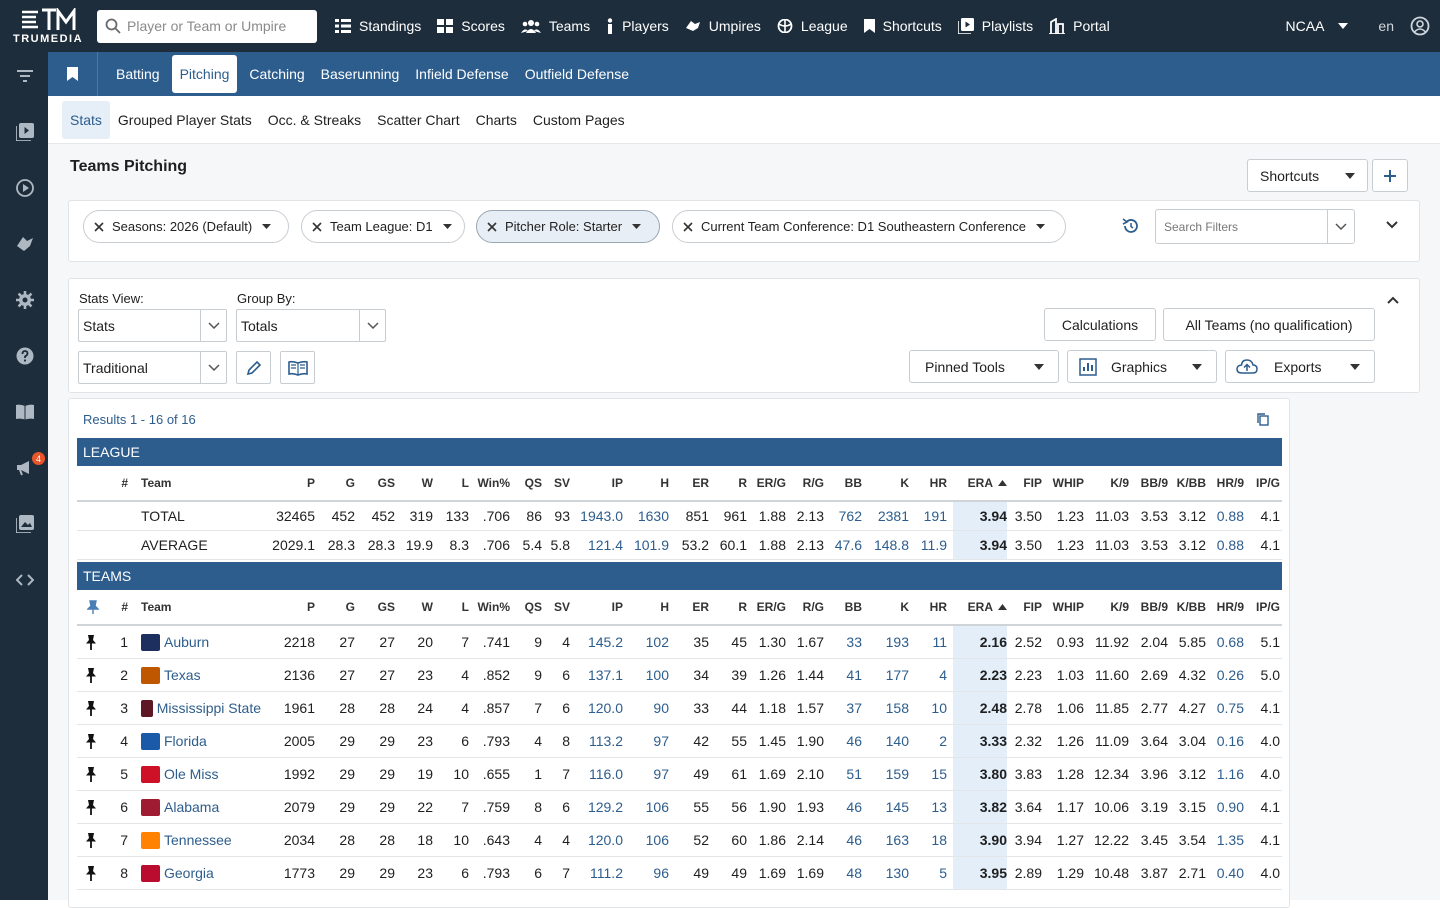  Describe the element at coordinates (891, 545) in the screenshot. I see `cell-k: 148.8` at that location.